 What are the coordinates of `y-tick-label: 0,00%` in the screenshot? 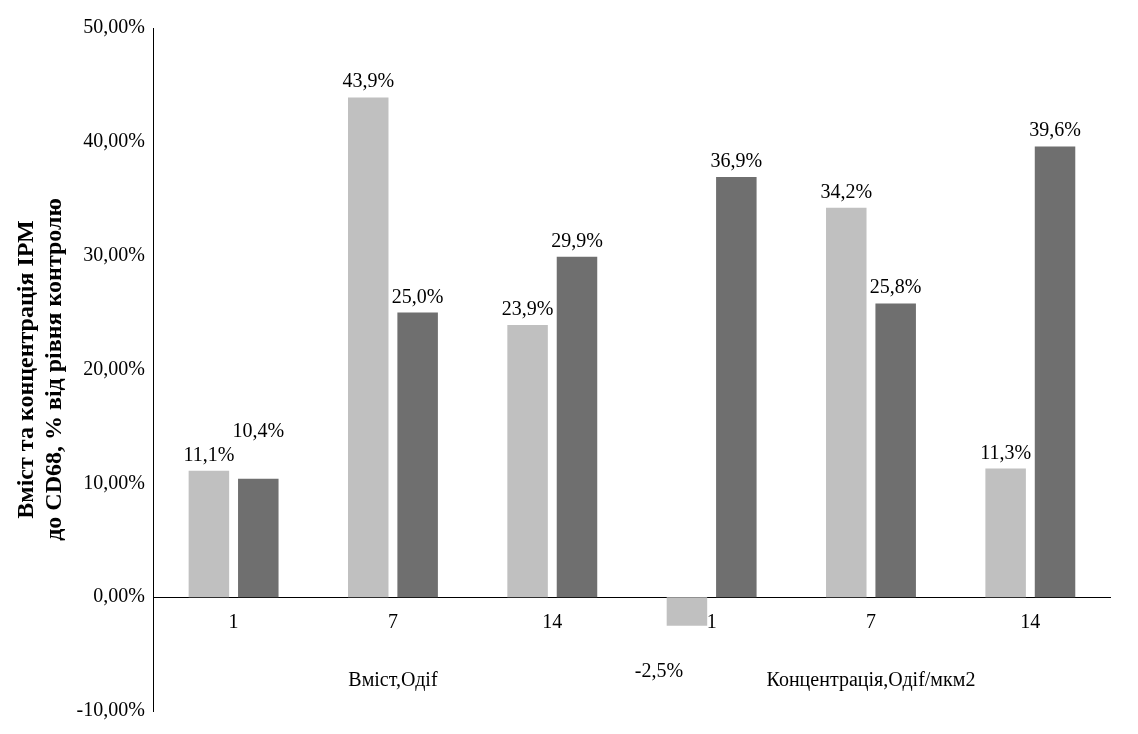 It's located at (119, 595).